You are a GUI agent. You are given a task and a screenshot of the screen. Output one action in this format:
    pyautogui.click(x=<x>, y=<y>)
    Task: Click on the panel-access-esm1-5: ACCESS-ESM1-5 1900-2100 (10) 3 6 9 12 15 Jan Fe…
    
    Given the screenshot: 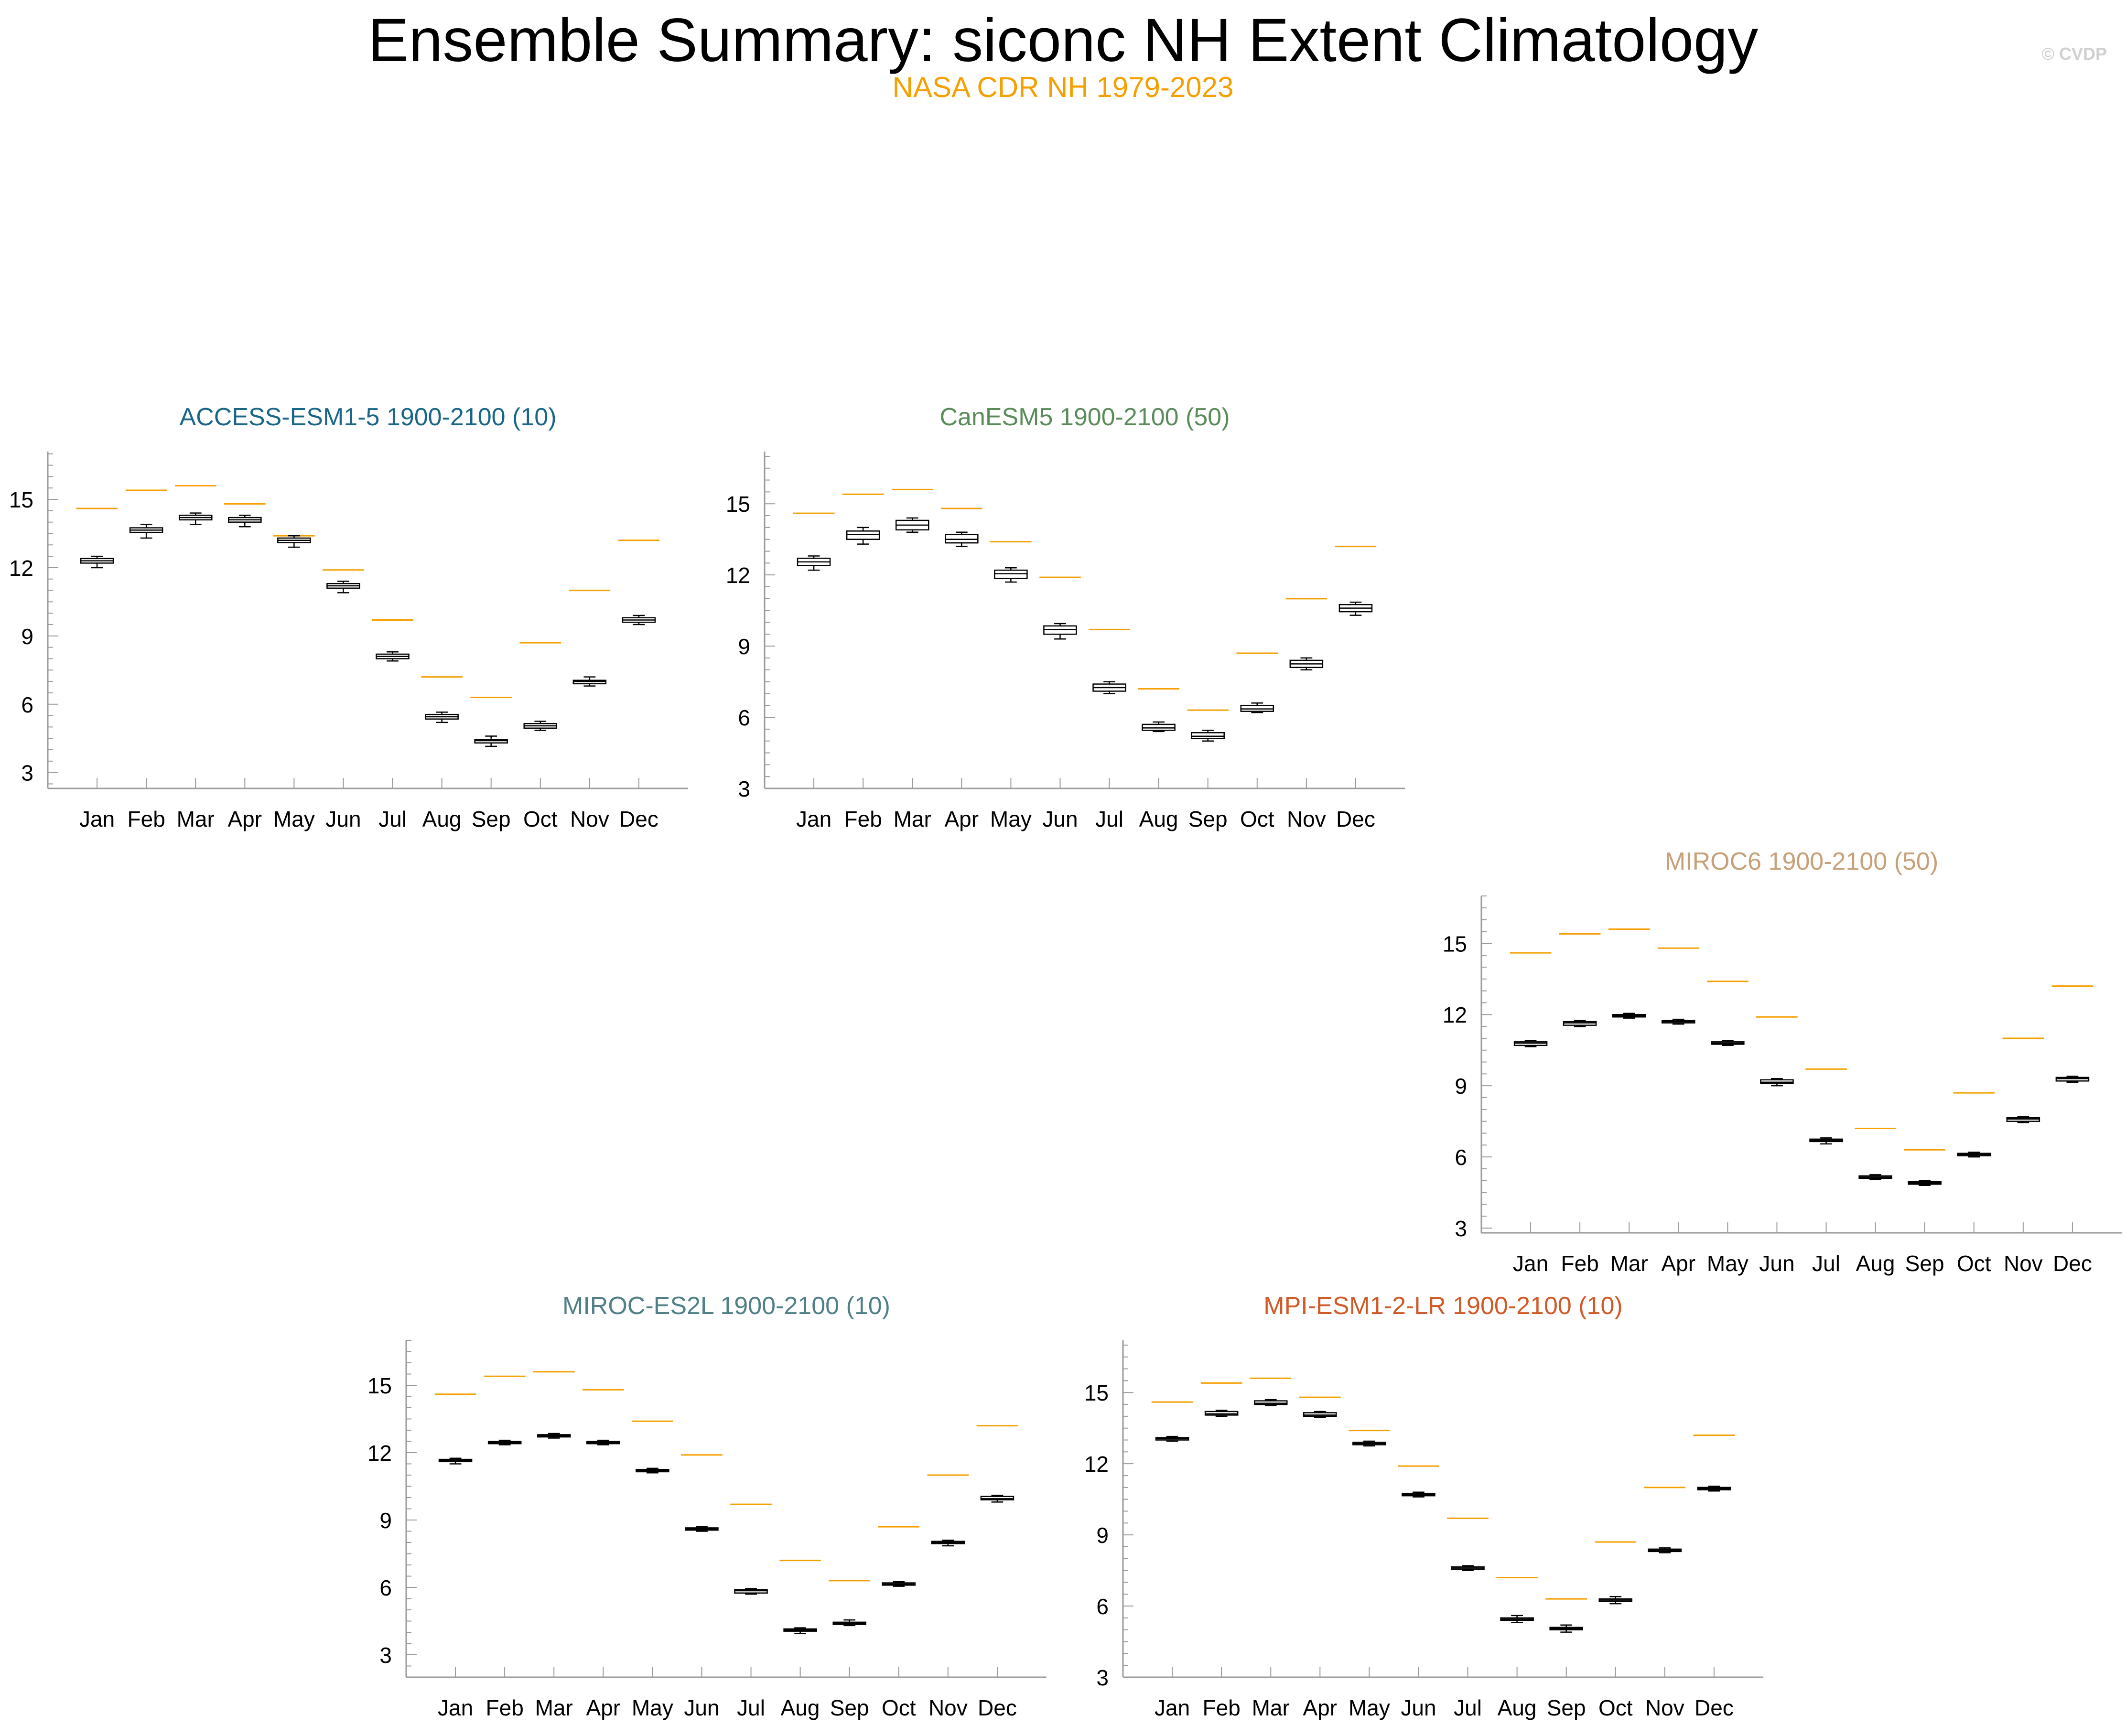 What is the action you would take?
    pyautogui.click(x=348, y=617)
    